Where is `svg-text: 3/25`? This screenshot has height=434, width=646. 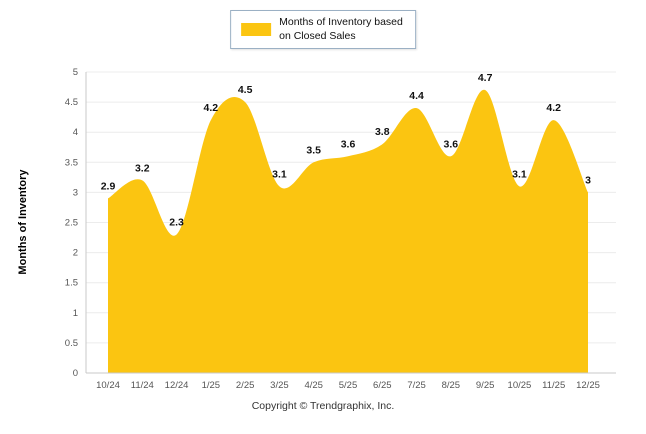 svg-text: 3/25 is located at coordinates (279, 385).